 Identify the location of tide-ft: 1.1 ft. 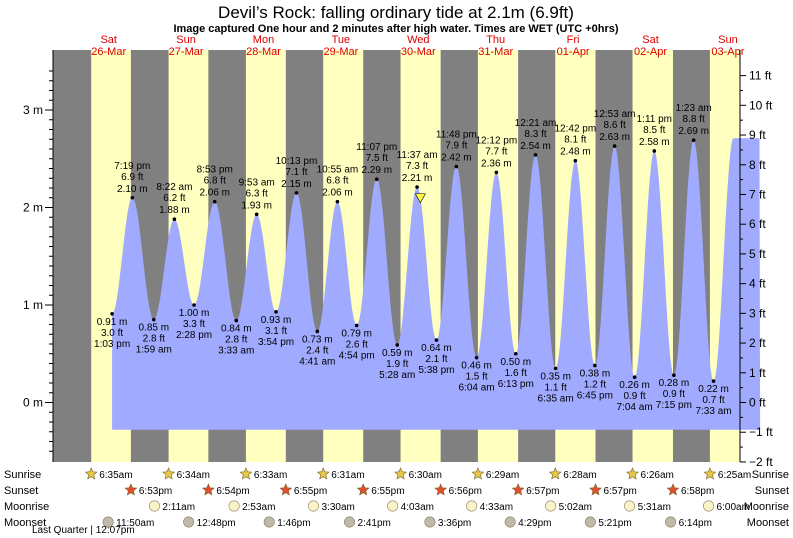
(555, 387).